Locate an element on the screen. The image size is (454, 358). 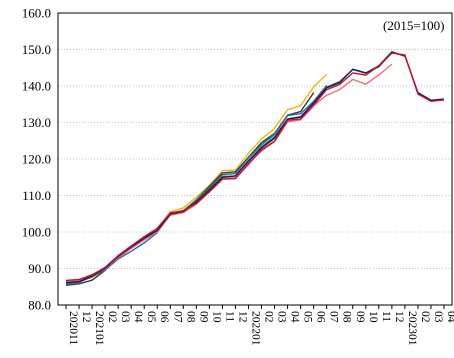
x-tick-label: 202101 is located at coordinates (99, 328).